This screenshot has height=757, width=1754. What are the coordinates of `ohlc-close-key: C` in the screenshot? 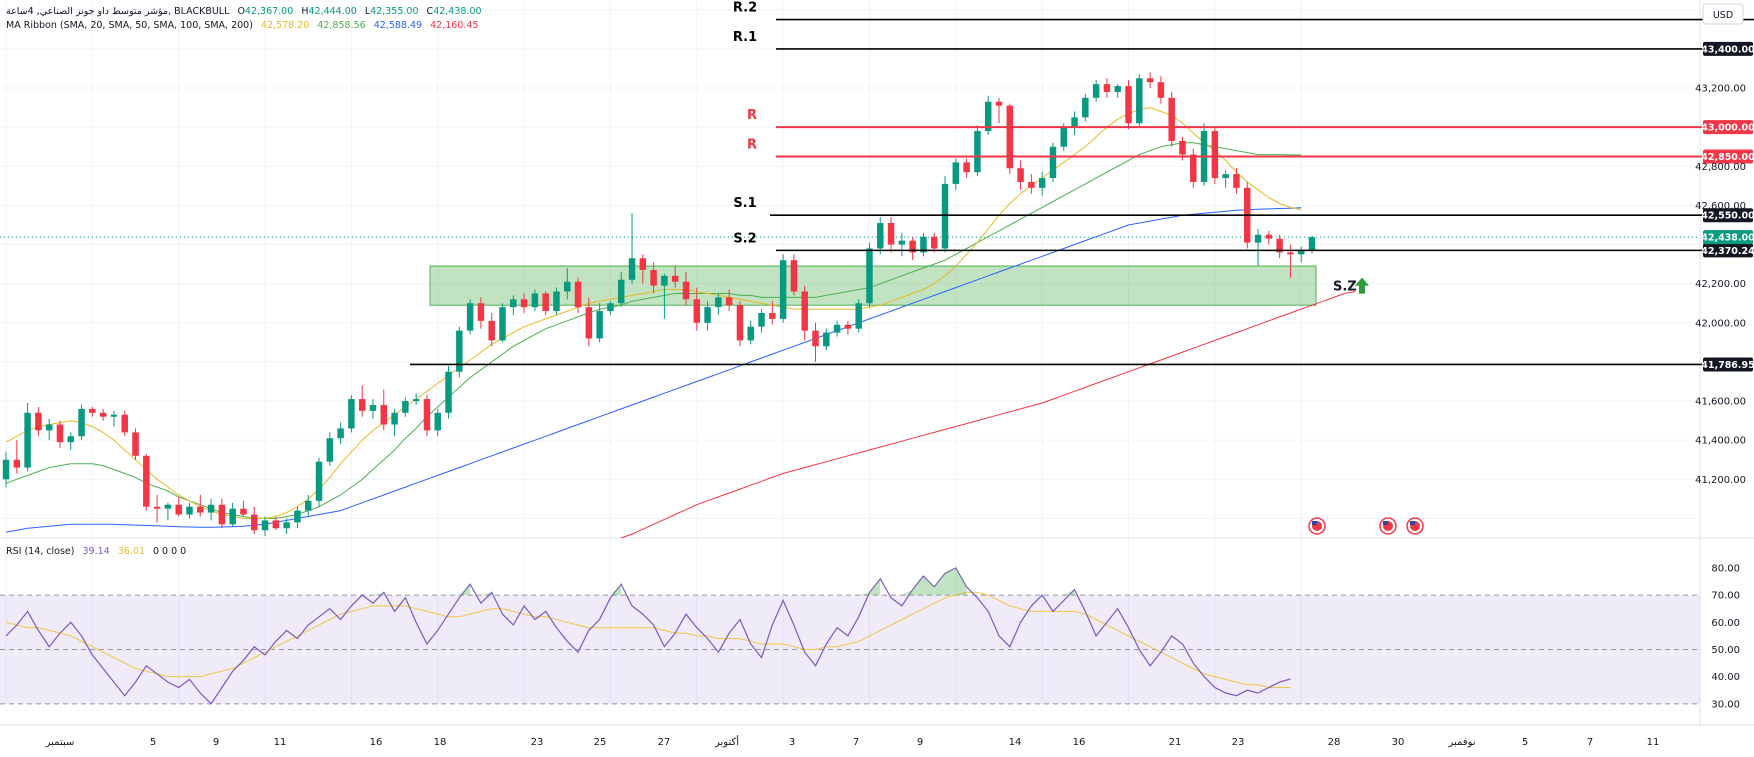 It's located at (430, 11).